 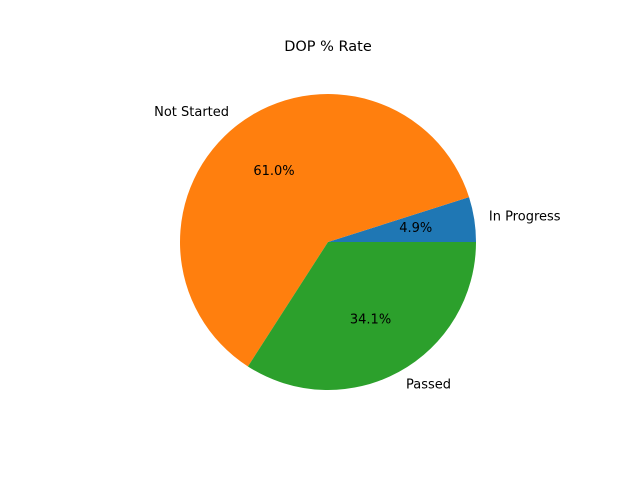 I want to click on pie-slice-in-progress, so click(x=402, y=219).